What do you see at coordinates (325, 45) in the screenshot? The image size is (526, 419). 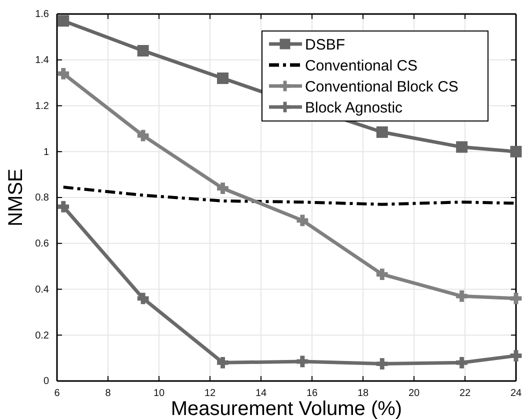 I see `legend-label: DSBF` at bounding box center [325, 45].